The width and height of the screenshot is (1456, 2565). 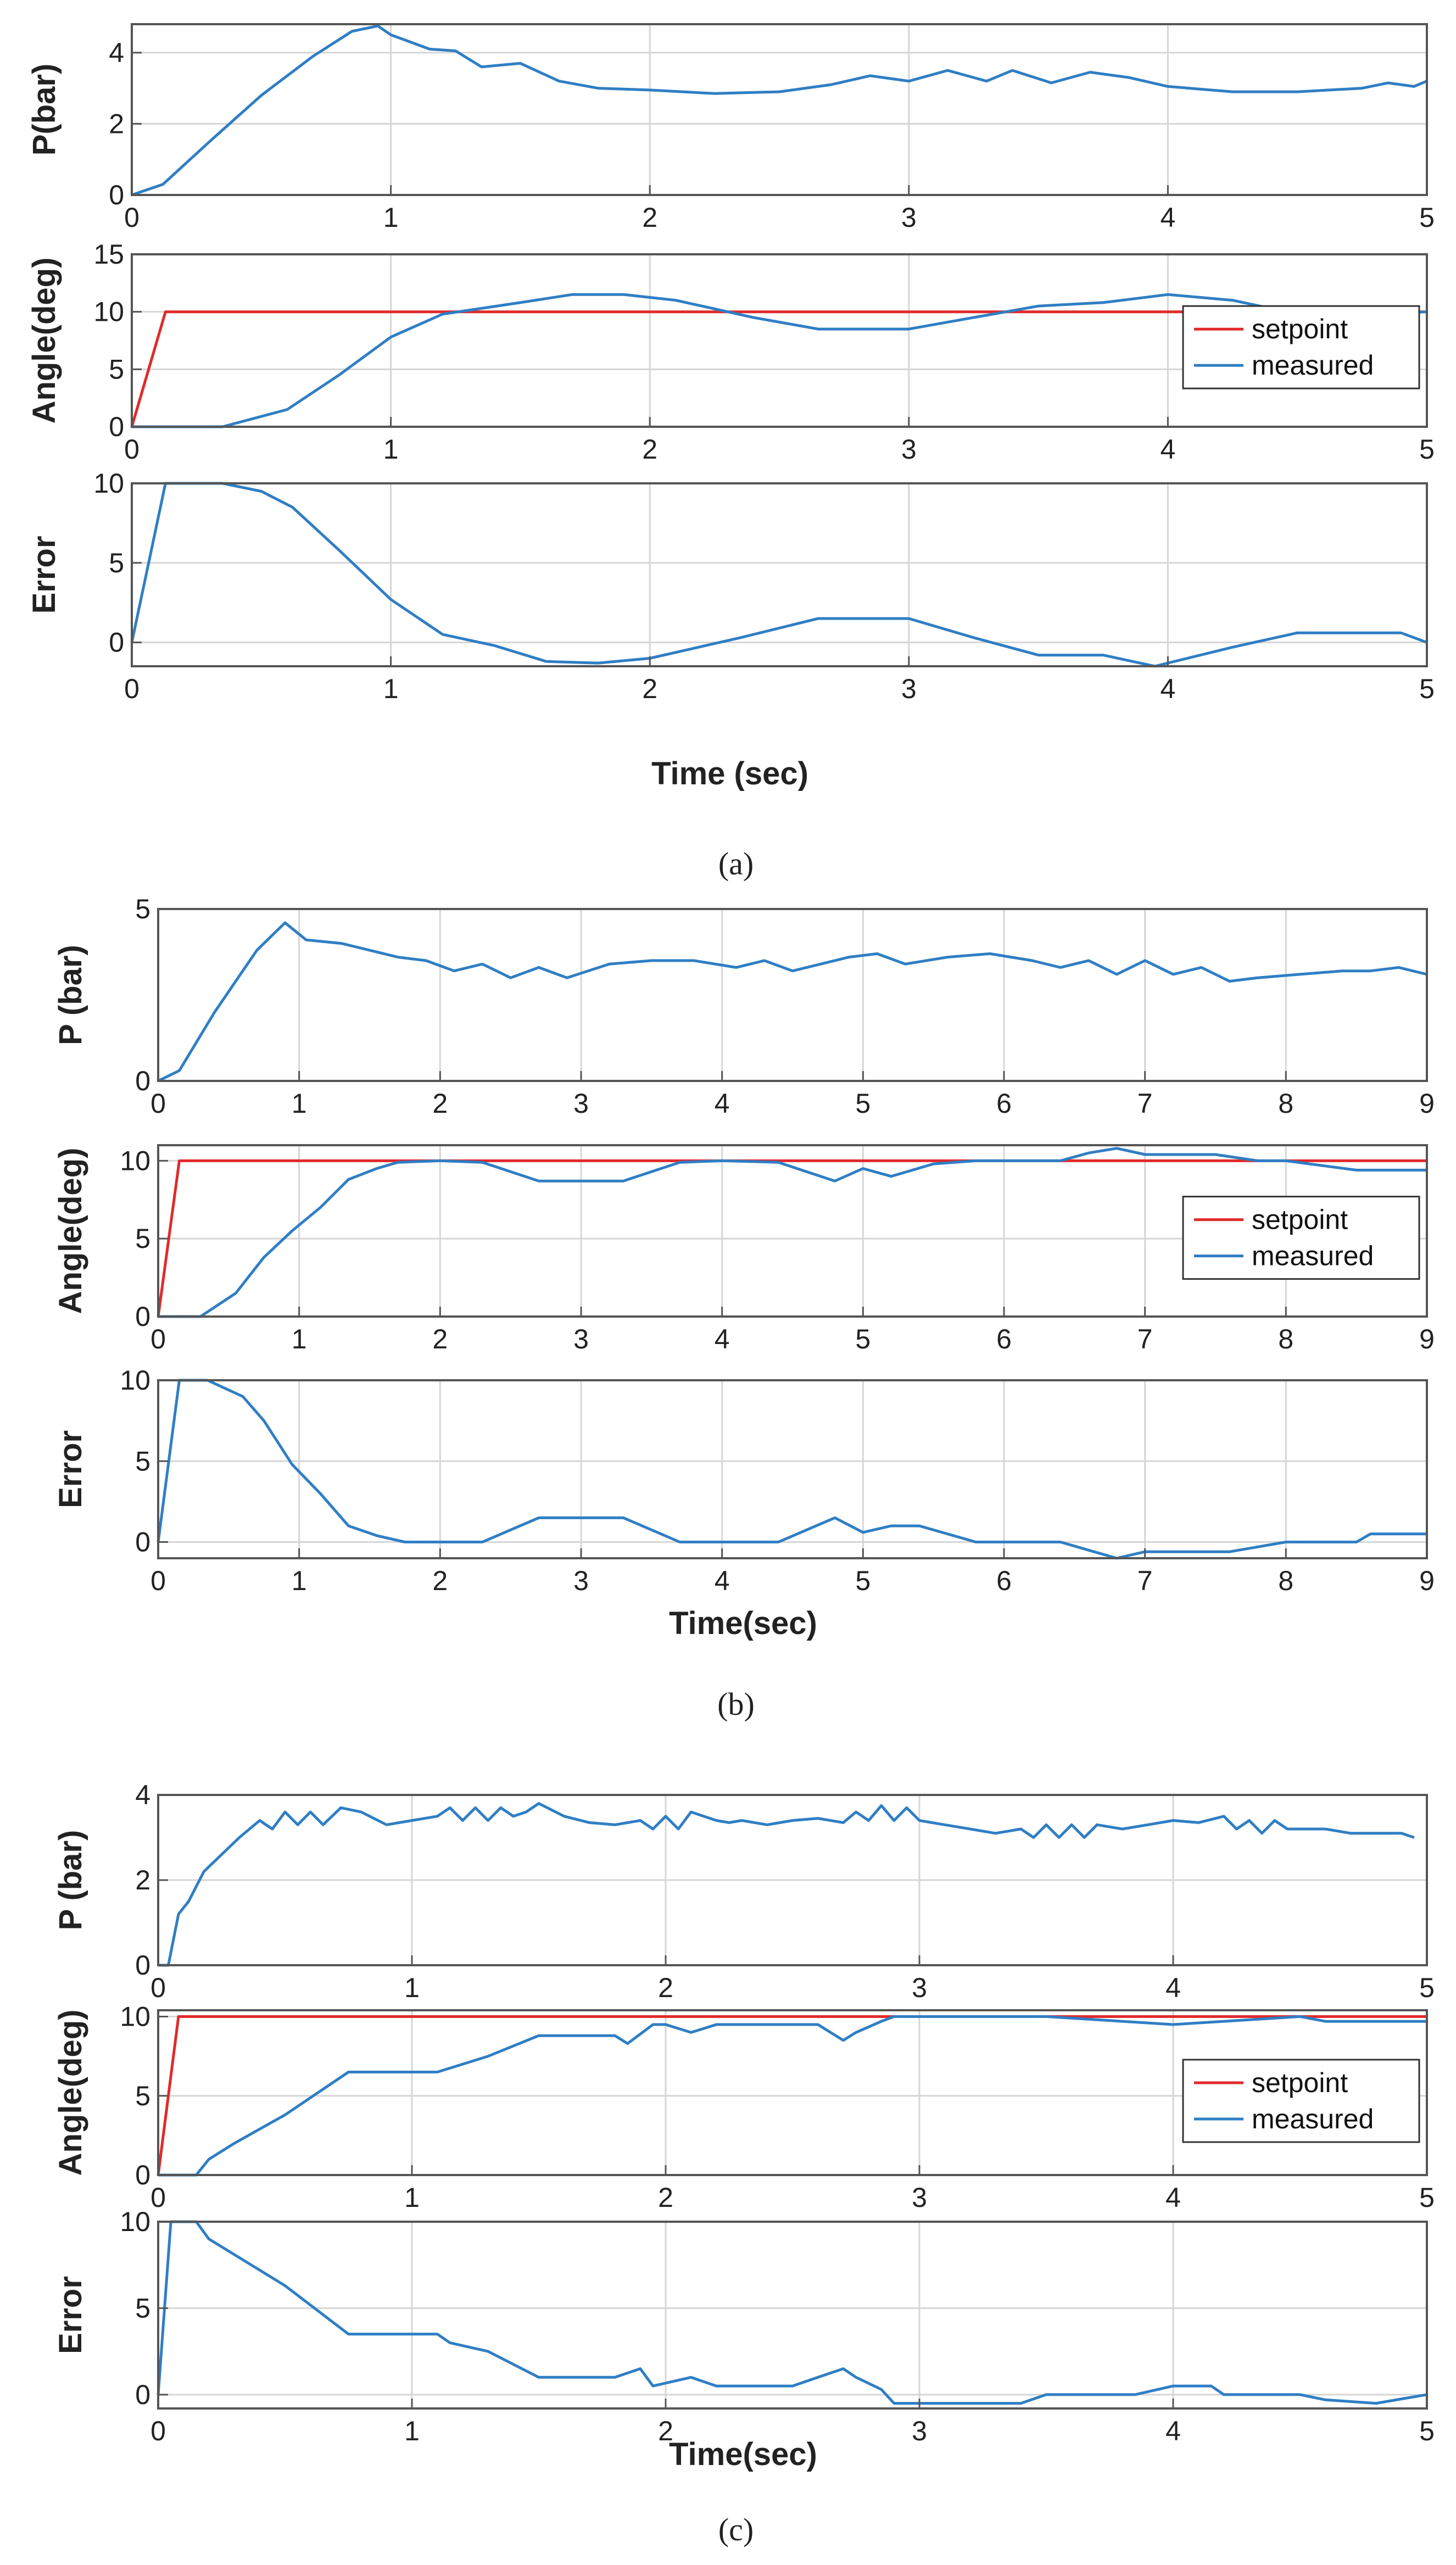 I want to click on y-axis-label: P(bar), so click(x=44, y=110).